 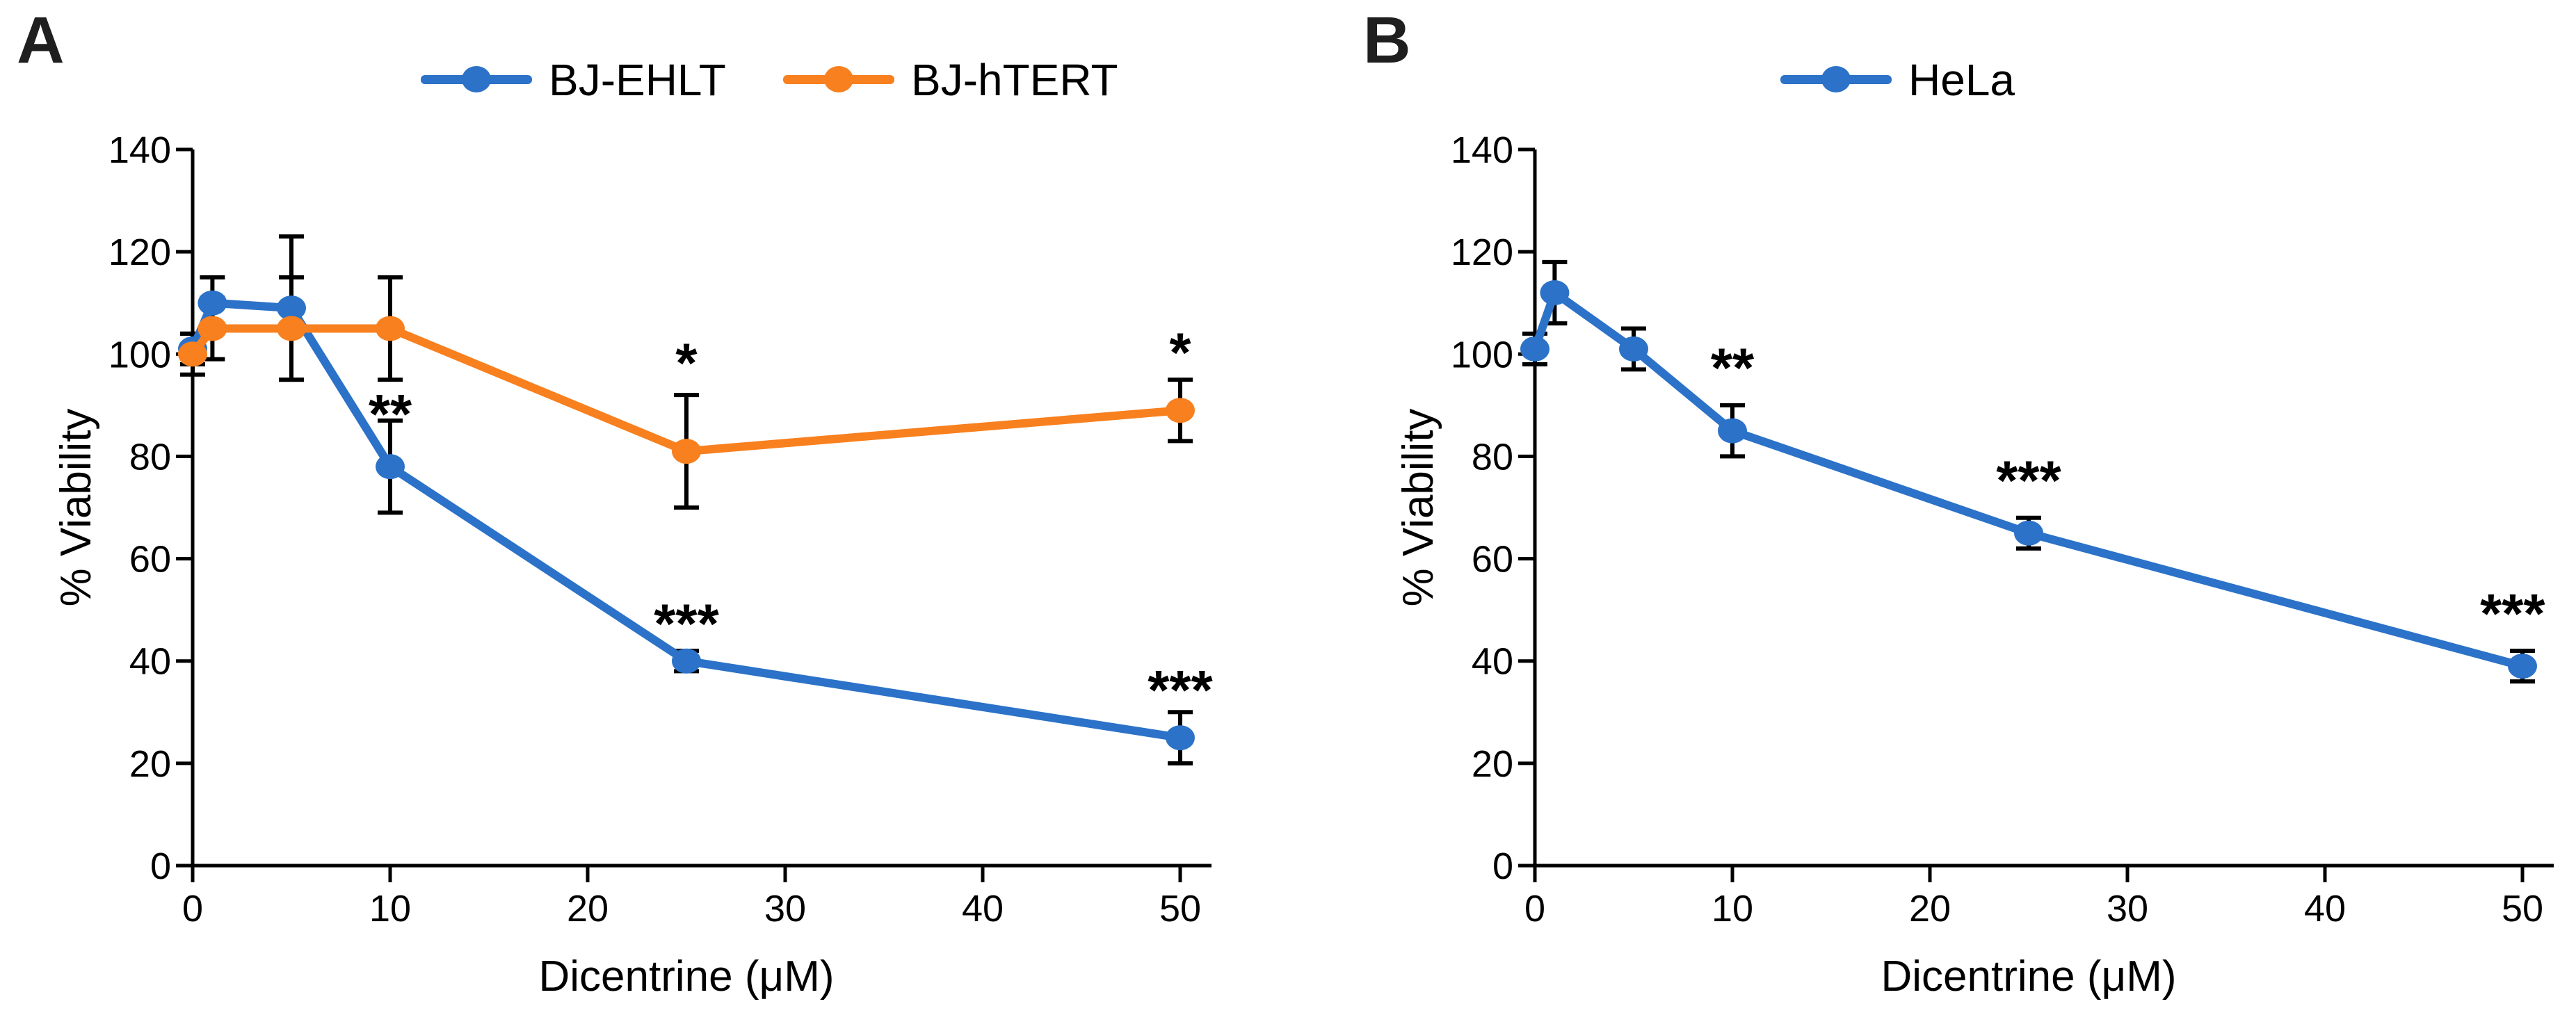 What do you see at coordinates (41, 40) in the screenshot?
I see `panel-a-letter: A` at bounding box center [41, 40].